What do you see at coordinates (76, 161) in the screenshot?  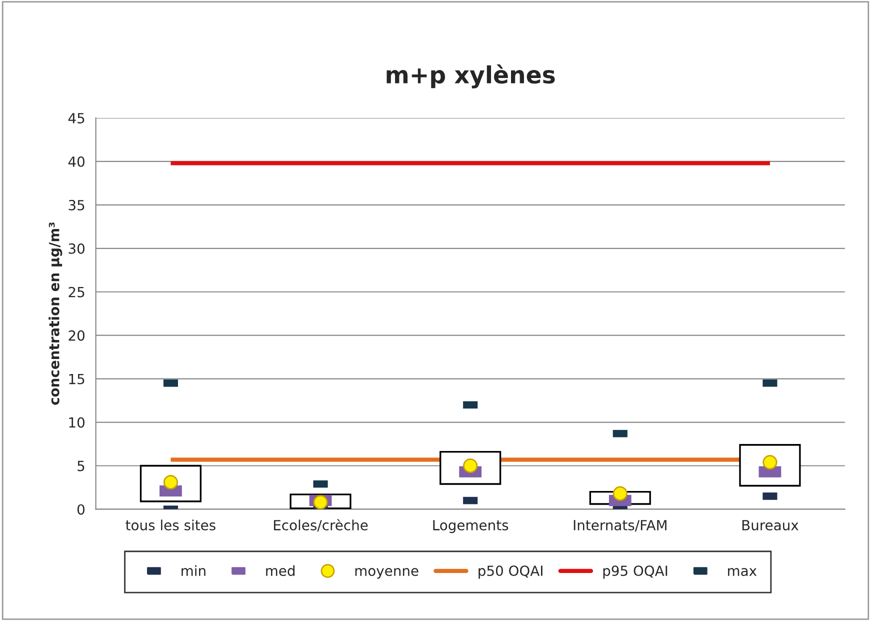 I see `y-tick-label: 40` at bounding box center [76, 161].